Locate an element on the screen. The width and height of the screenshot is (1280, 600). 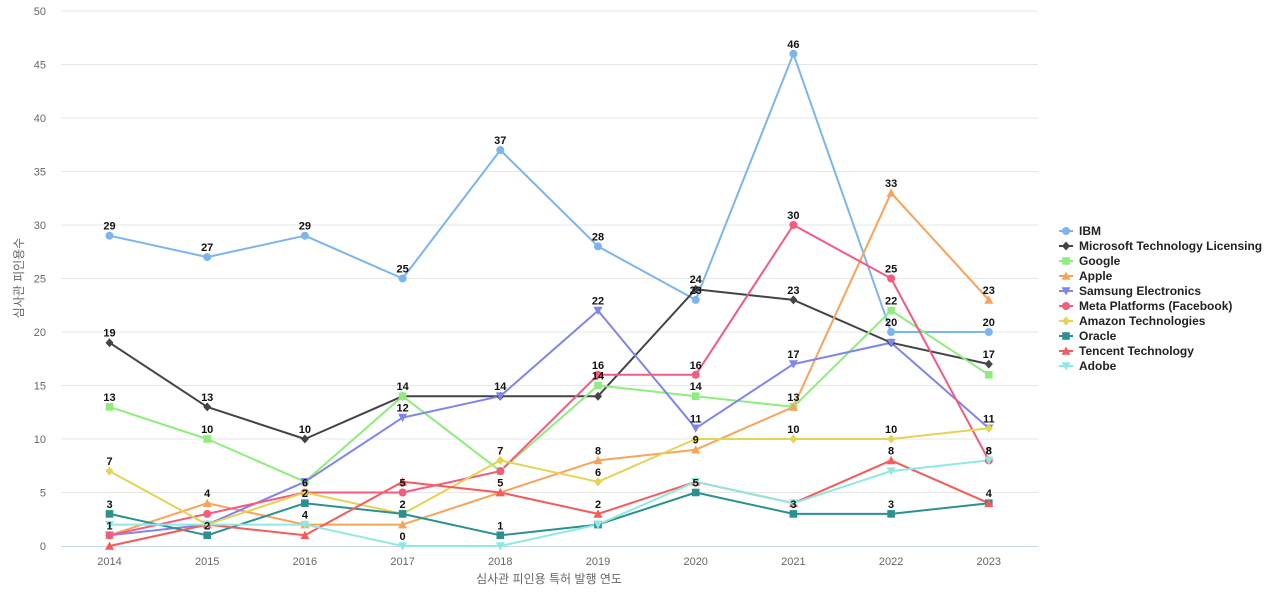
legend-item: Amazon Technologies is located at coordinates (1132, 321).